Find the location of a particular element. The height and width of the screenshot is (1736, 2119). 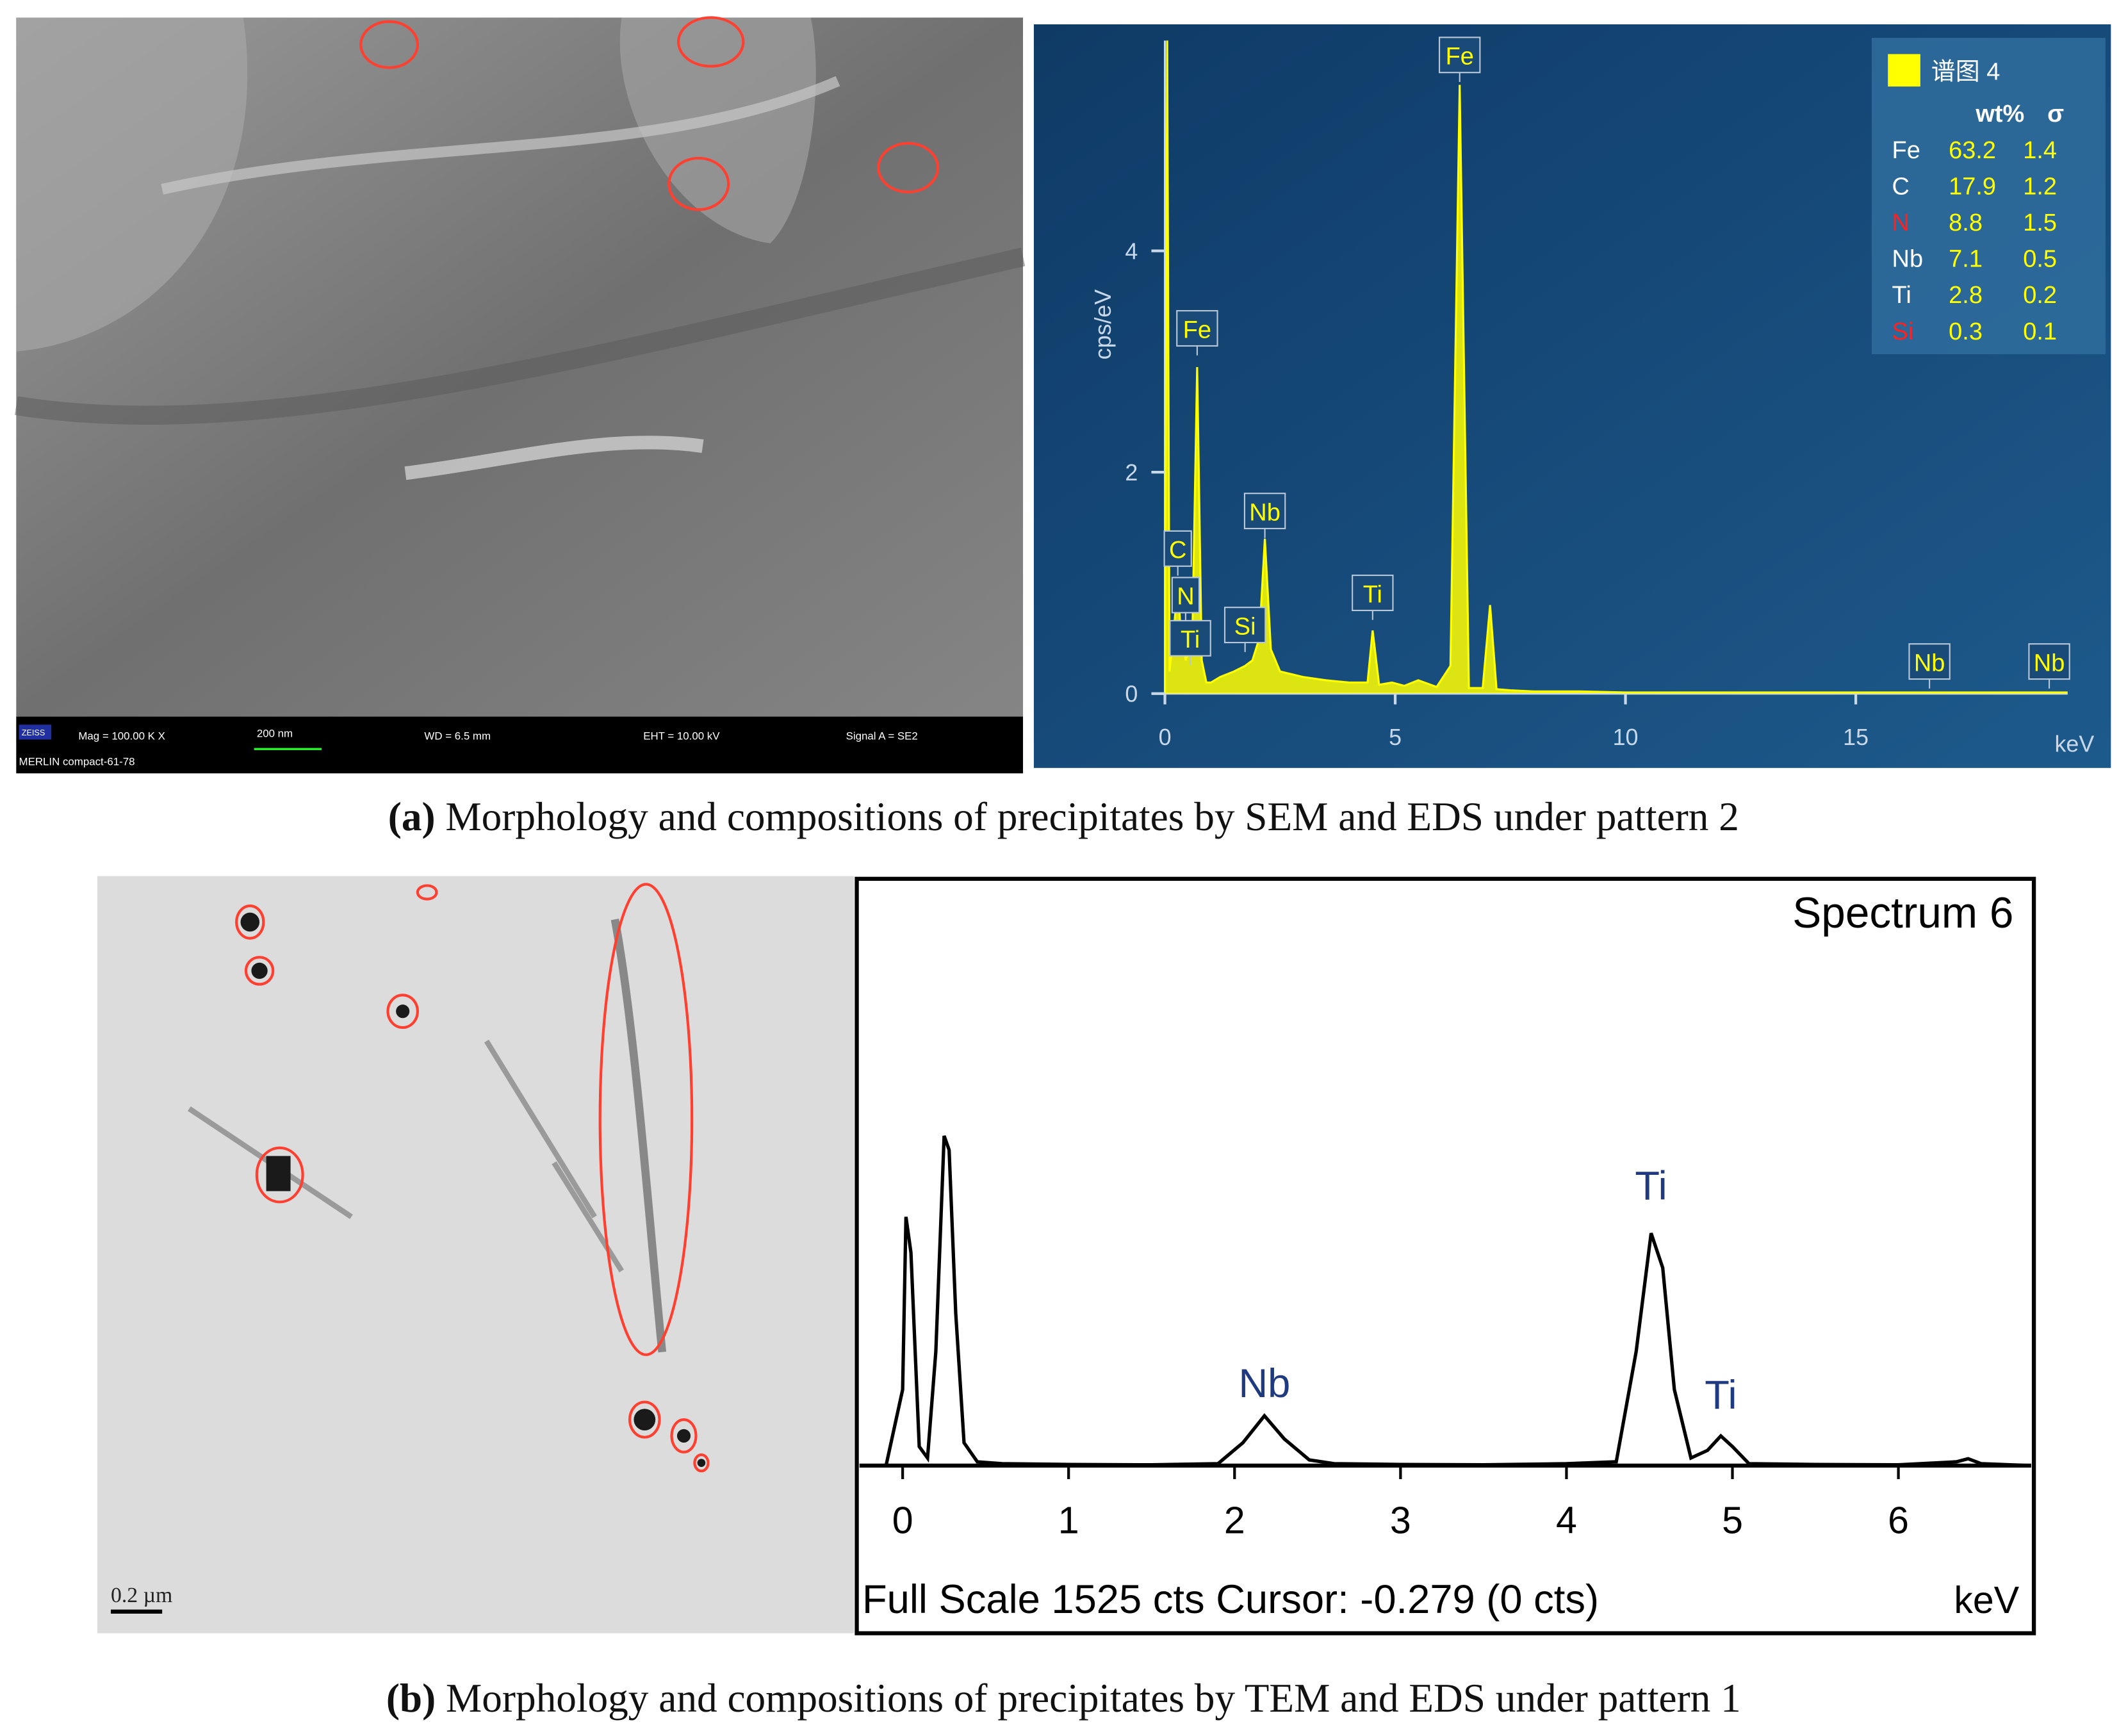

x-tick-label: 2 is located at coordinates (1234, 1520).